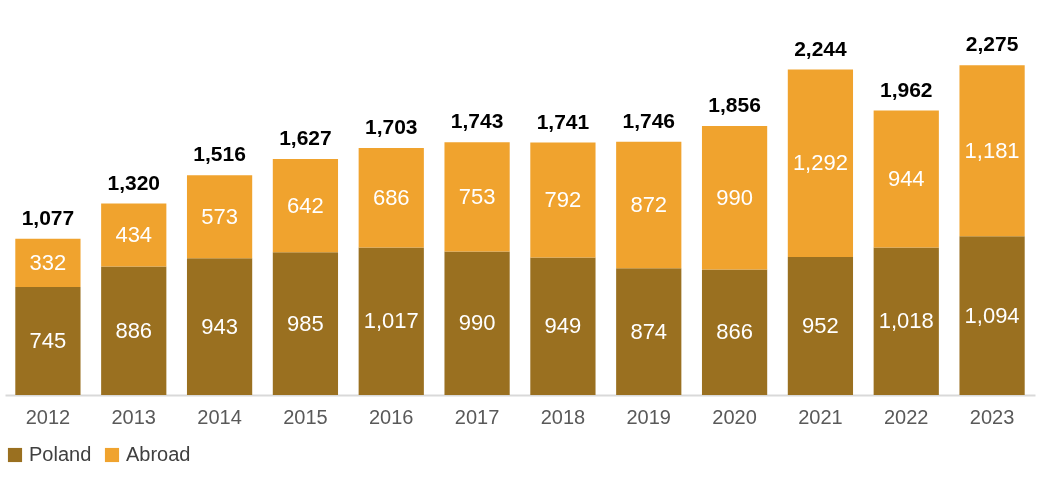 The width and height of the screenshot is (1053, 479). I want to click on data-label: 1,181, so click(992, 150).